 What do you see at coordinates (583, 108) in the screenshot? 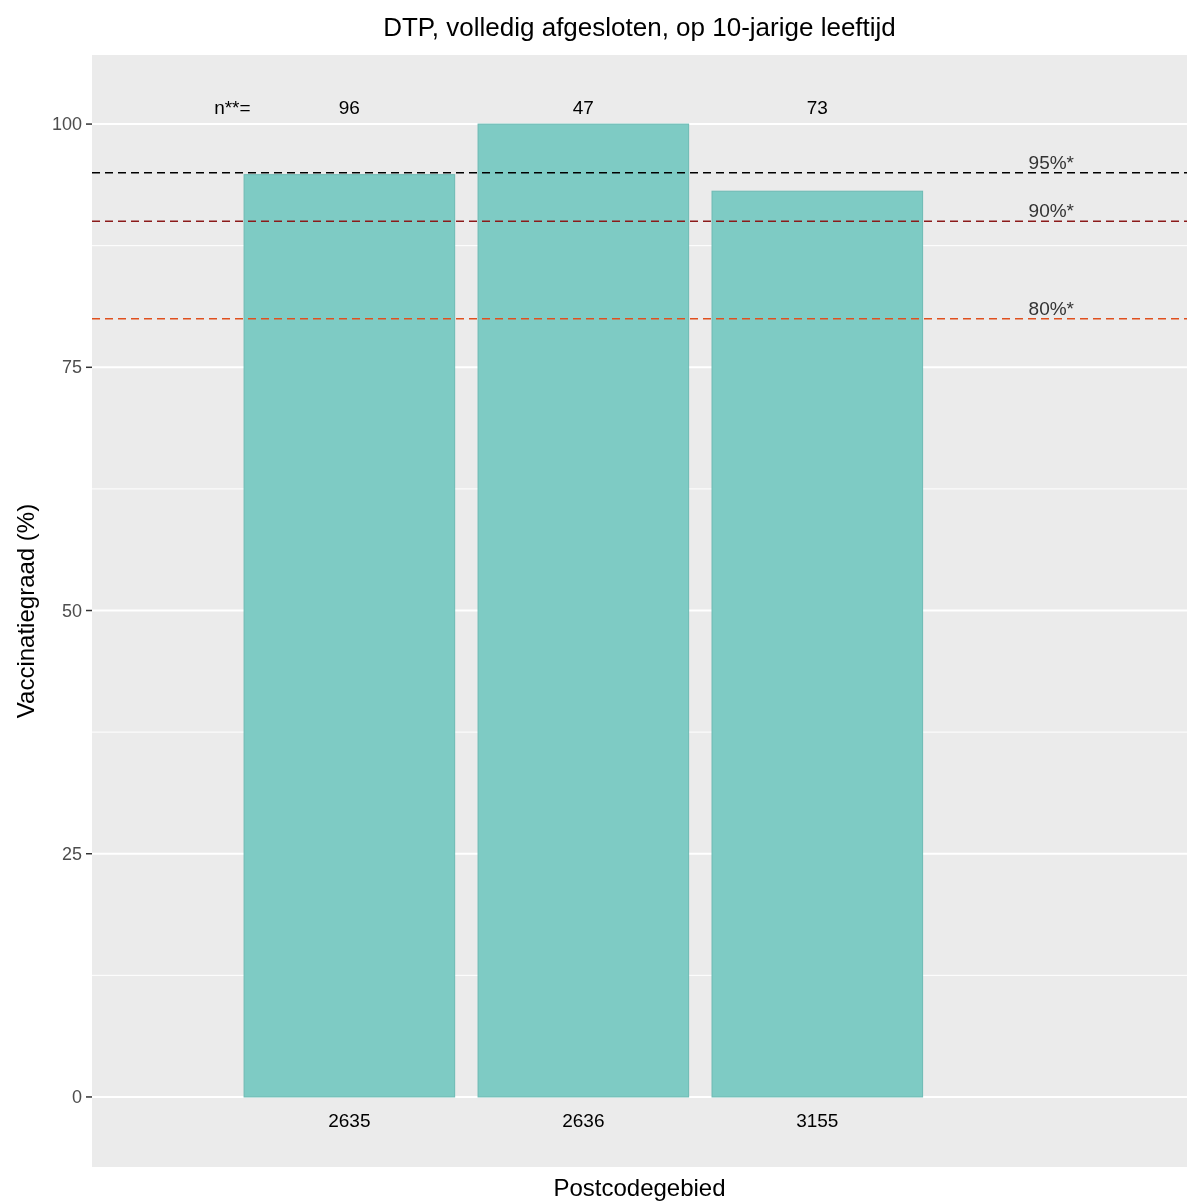
I see `annotation: 47` at bounding box center [583, 108].